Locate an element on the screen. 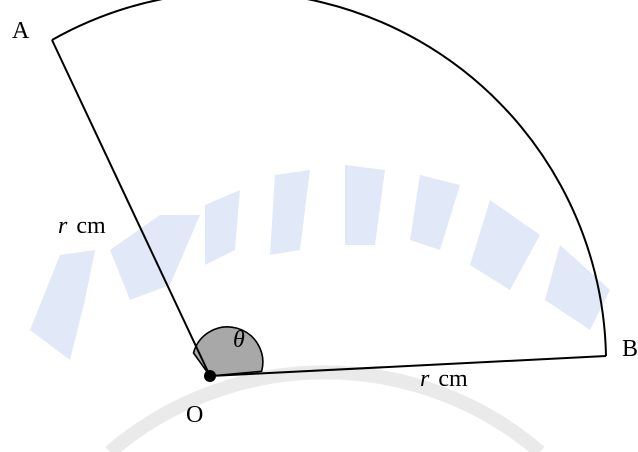 The height and width of the screenshot is (452, 638). watermark-ring is located at coordinates (325, 408).